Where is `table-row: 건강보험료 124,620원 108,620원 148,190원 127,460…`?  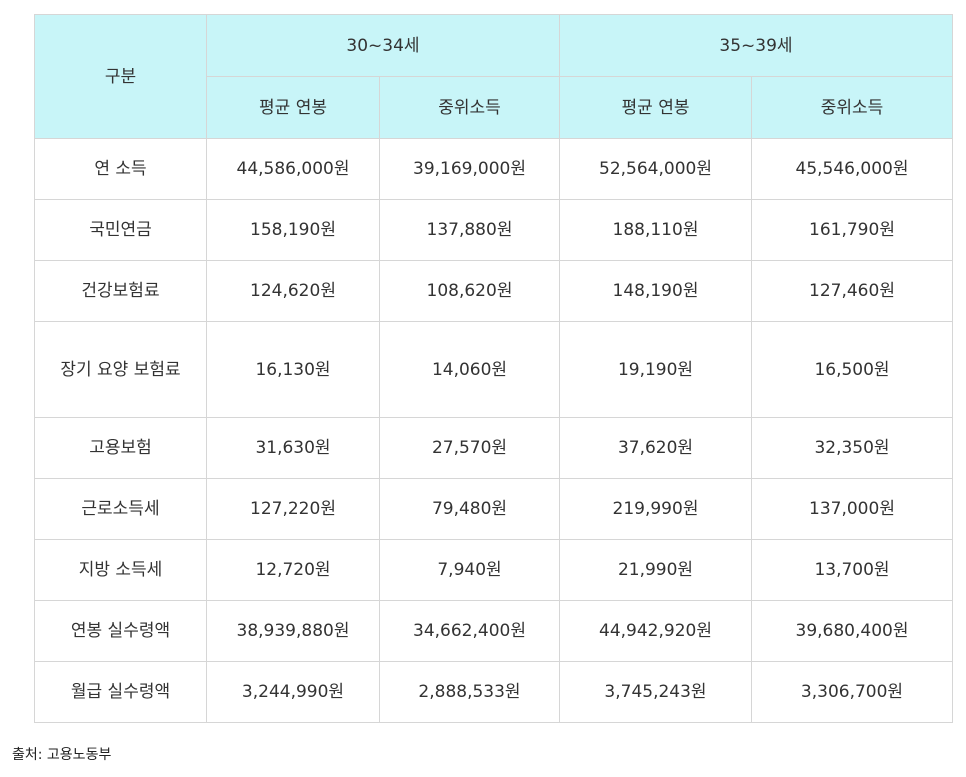
table-row: 건강보험료 124,620원 108,620원 148,190원 127,460… is located at coordinates (493, 291).